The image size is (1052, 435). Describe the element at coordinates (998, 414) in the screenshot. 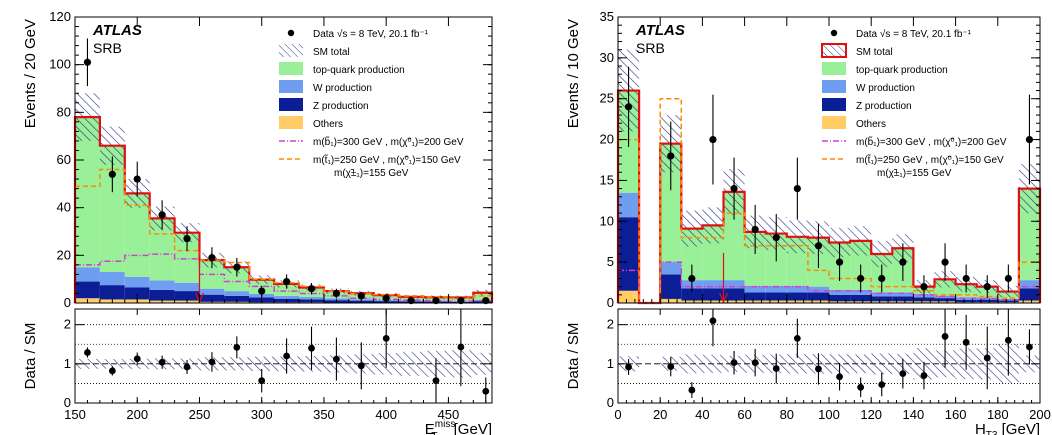

I see `x-tick-label: 180` at that location.